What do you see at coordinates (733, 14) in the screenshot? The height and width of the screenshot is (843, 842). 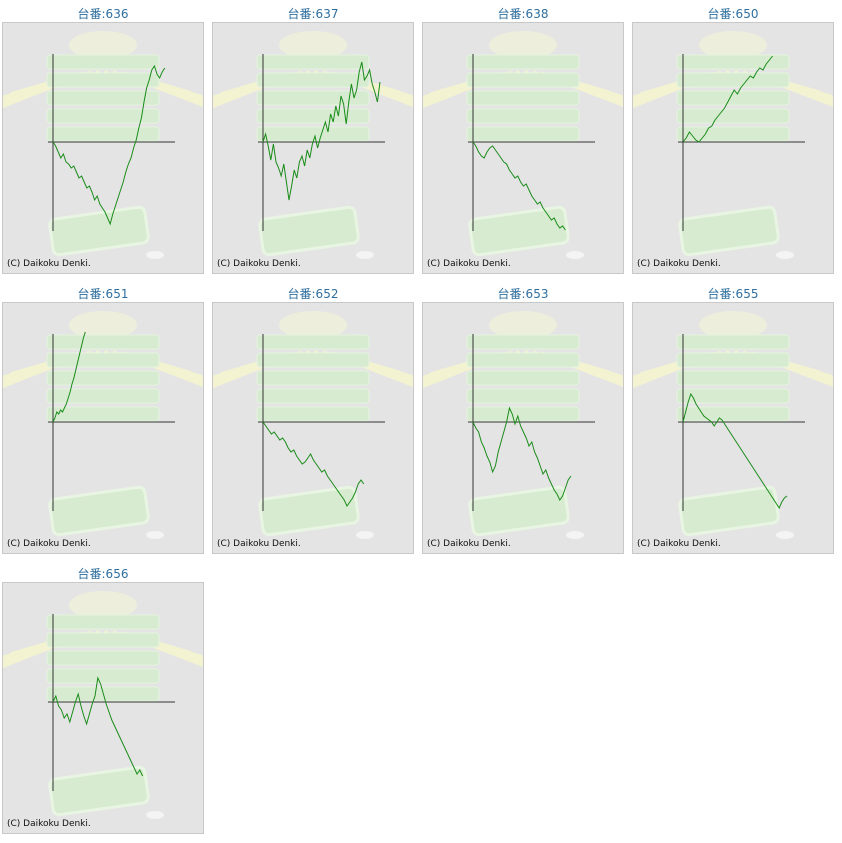 I see `chart-title: 台番:650` at bounding box center [733, 14].